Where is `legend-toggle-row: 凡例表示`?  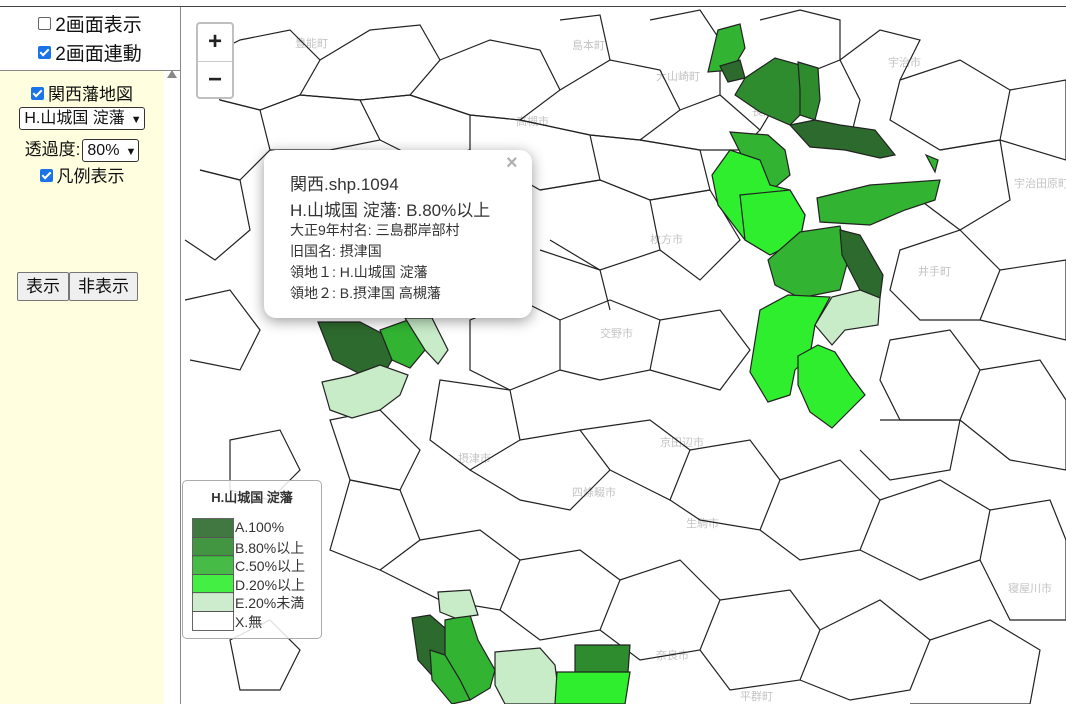
legend-toggle-row: 凡例表示 is located at coordinates (82, 174).